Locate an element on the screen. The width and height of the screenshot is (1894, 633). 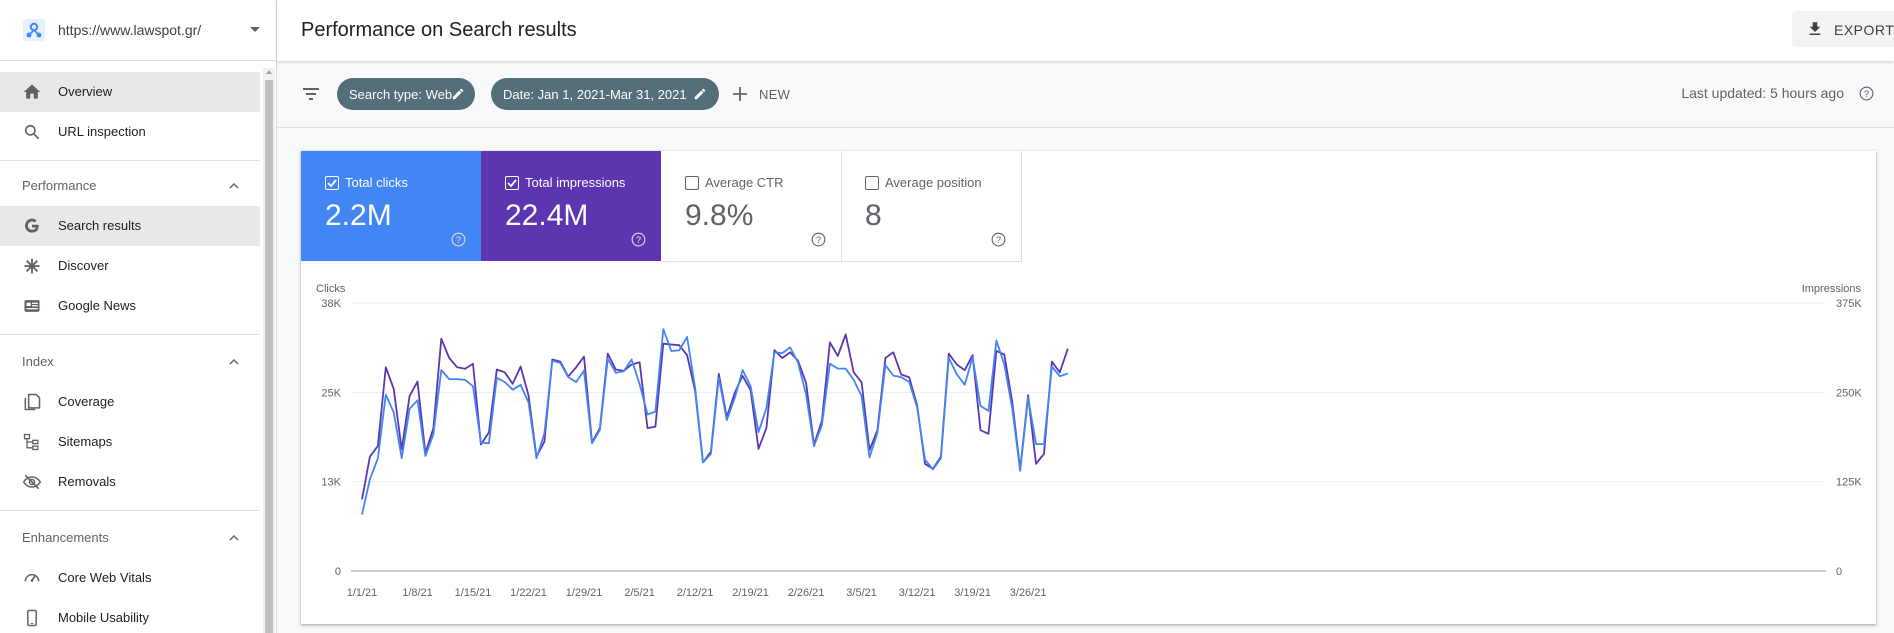
section-index: Index is located at coordinates (130, 362).